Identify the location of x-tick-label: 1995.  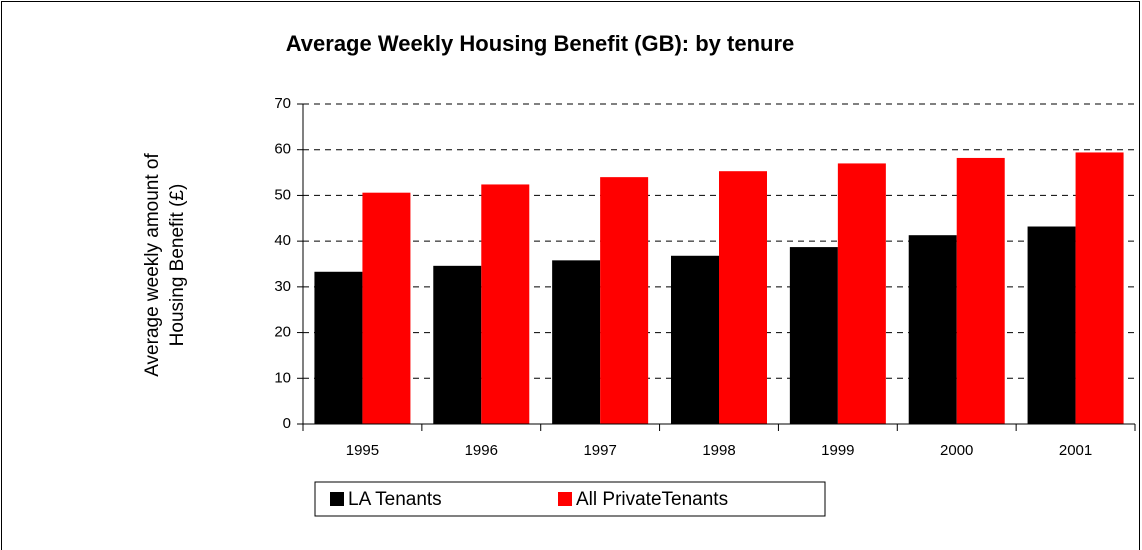
(362, 450).